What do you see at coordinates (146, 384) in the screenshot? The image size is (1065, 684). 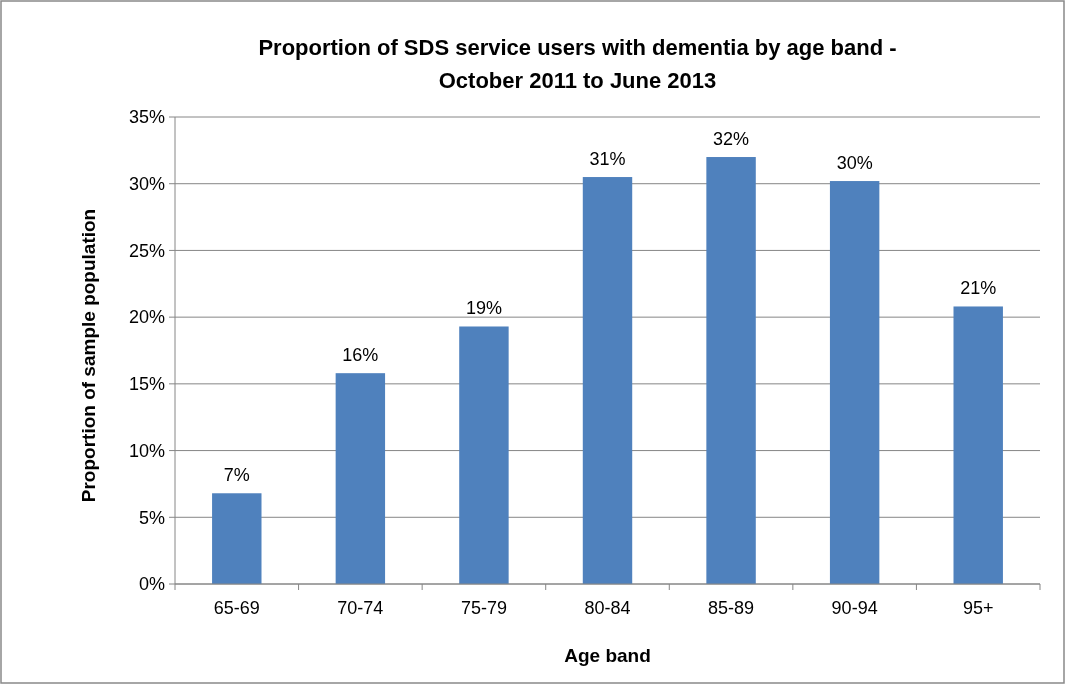 I see `y-tick-label: 15%` at bounding box center [146, 384].